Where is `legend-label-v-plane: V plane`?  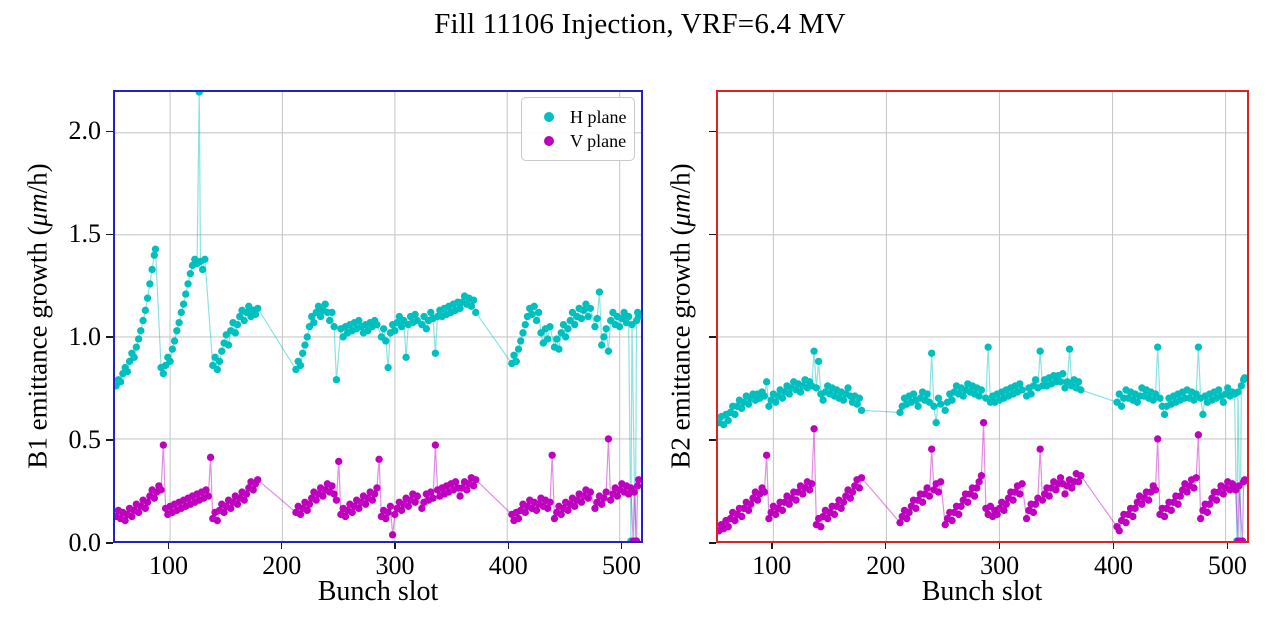 legend-label-v-plane: V plane is located at coordinates (598, 140).